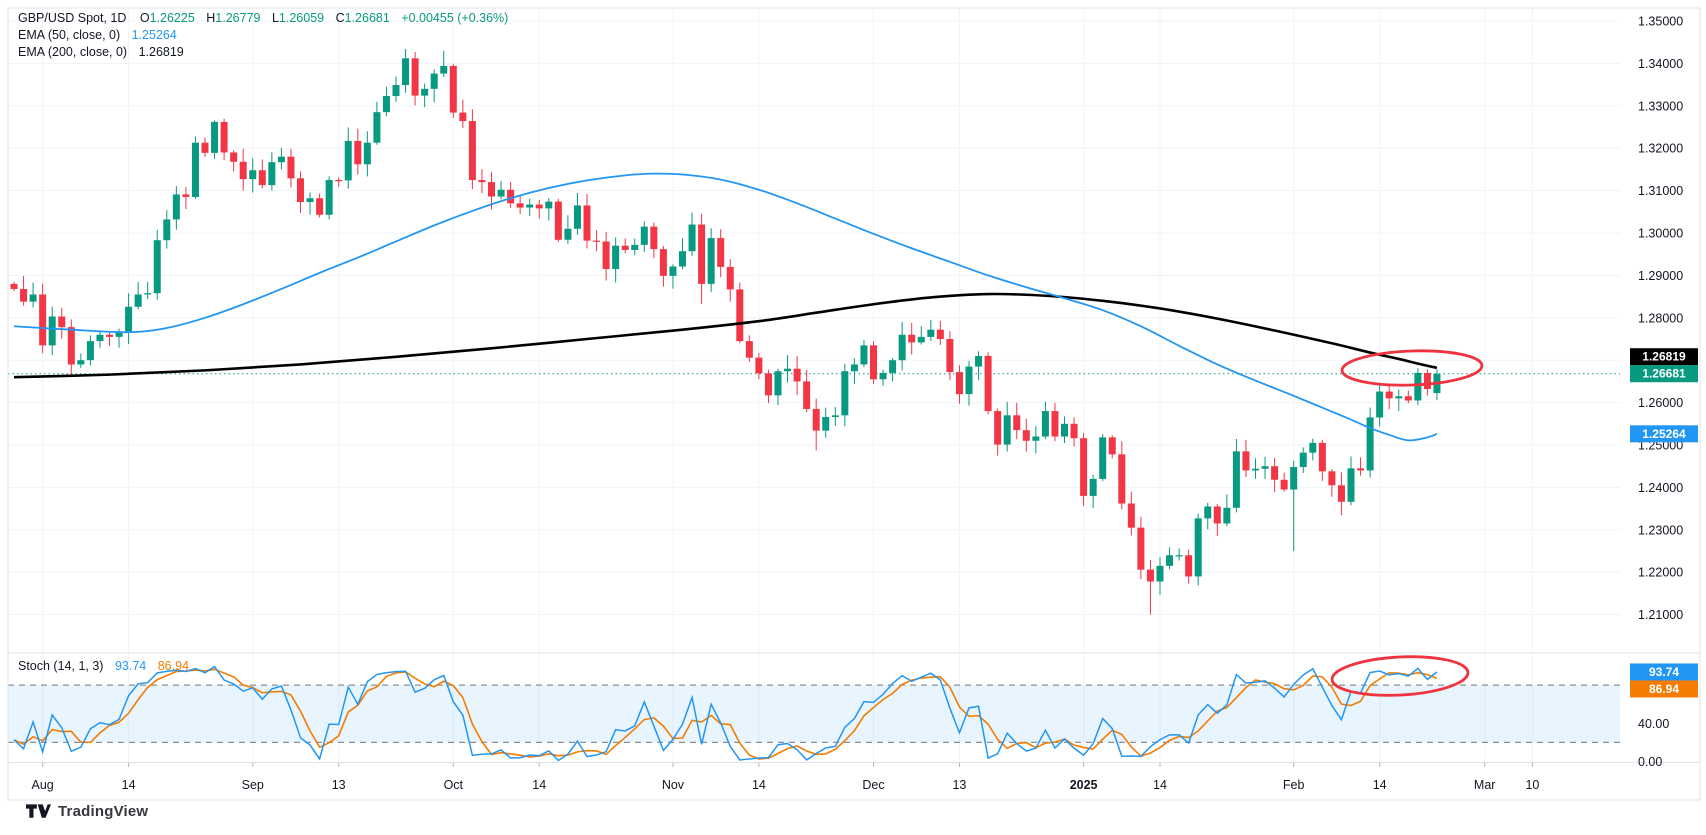 The height and width of the screenshot is (835, 1706). What do you see at coordinates (69, 35) in the screenshot?
I see `ema50-label: EMA (50, close, 0)` at bounding box center [69, 35].